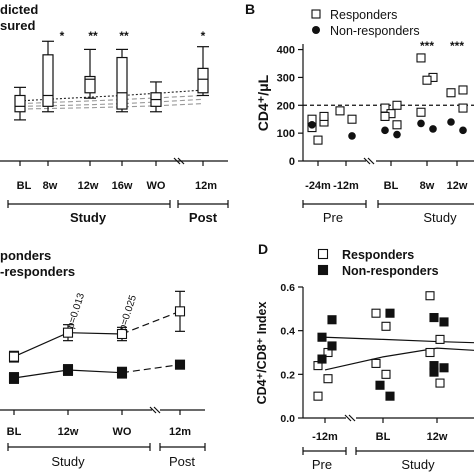  Describe the element at coordinates (122, 432) in the screenshot. I see `panel-c-x-tick-label: WO` at that location.